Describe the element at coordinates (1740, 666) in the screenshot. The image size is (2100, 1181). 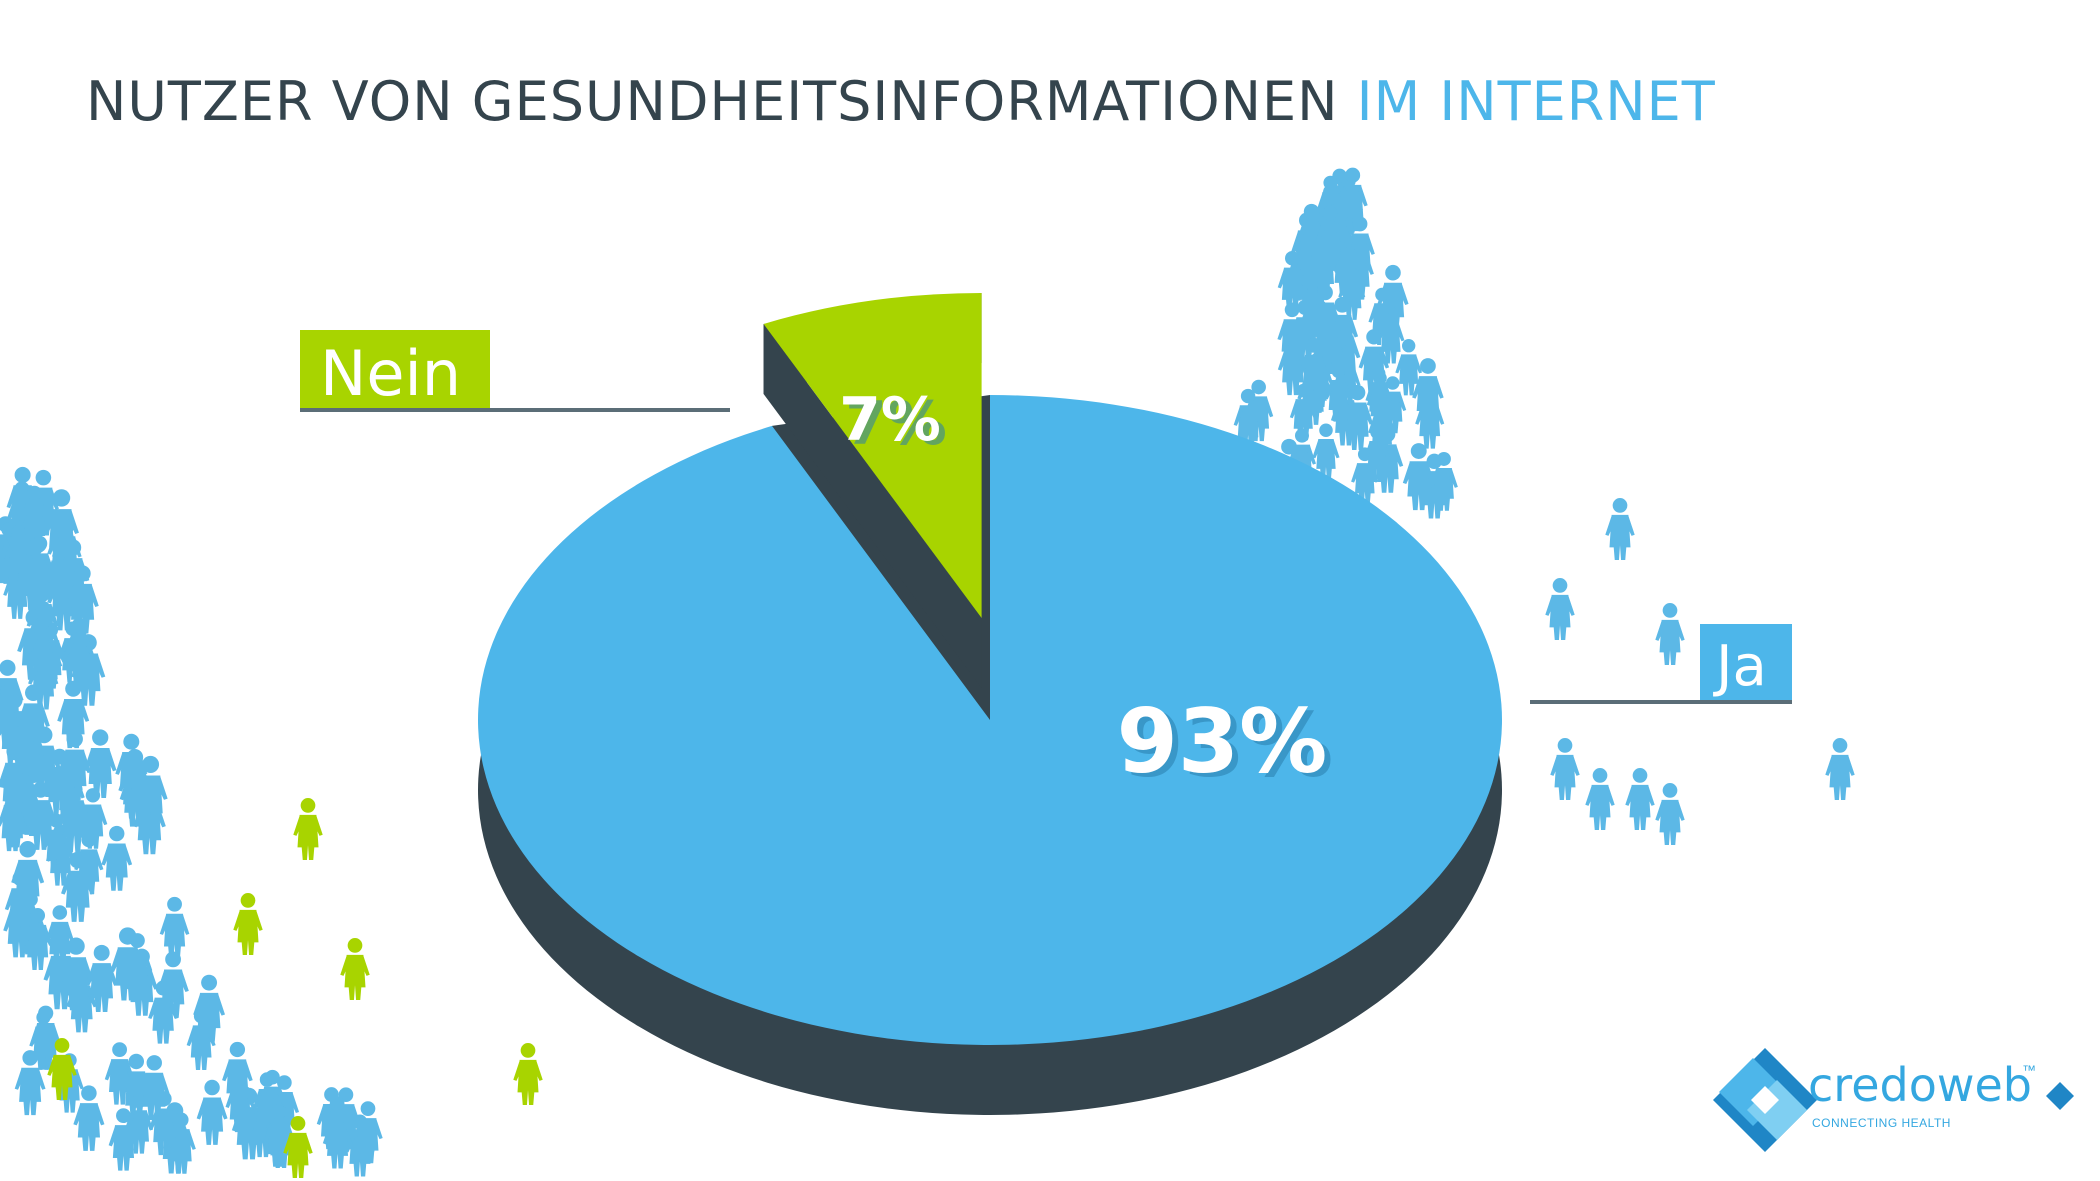
I see `callout-label-ja: Ja` at that location.